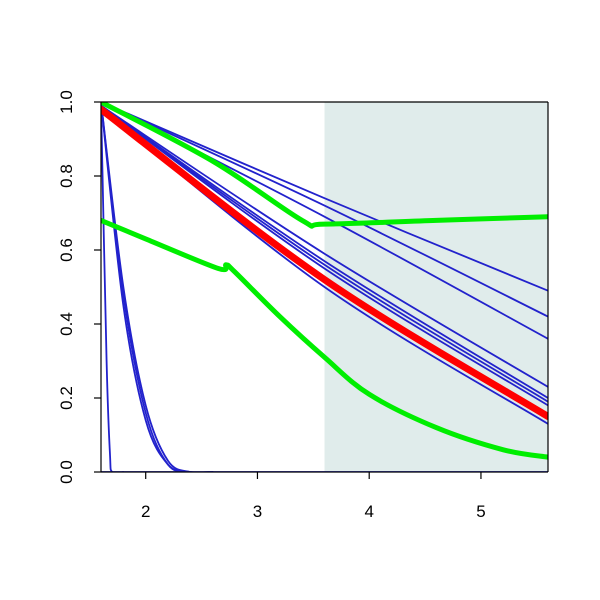 Image resolution: width=600 pixels, height=600 pixels. What do you see at coordinates (66, 324) in the screenshot?
I see `y-tick-label: 0.4` at bounding box center [66, 324].